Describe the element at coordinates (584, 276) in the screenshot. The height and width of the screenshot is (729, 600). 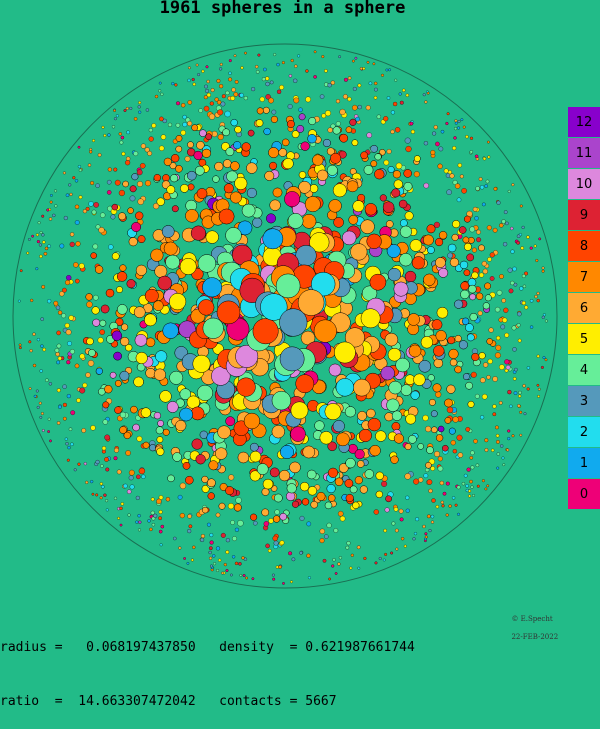
I see `legend-item-7: 7` at that location.